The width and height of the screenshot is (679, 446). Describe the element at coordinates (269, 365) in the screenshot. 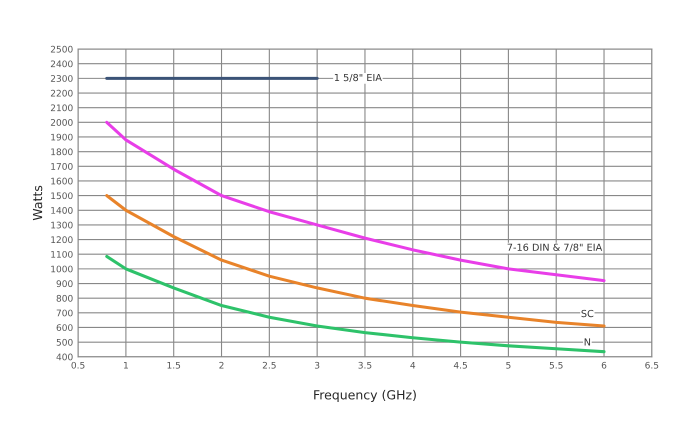

I see `x-tick-label: 2.5` at that location.